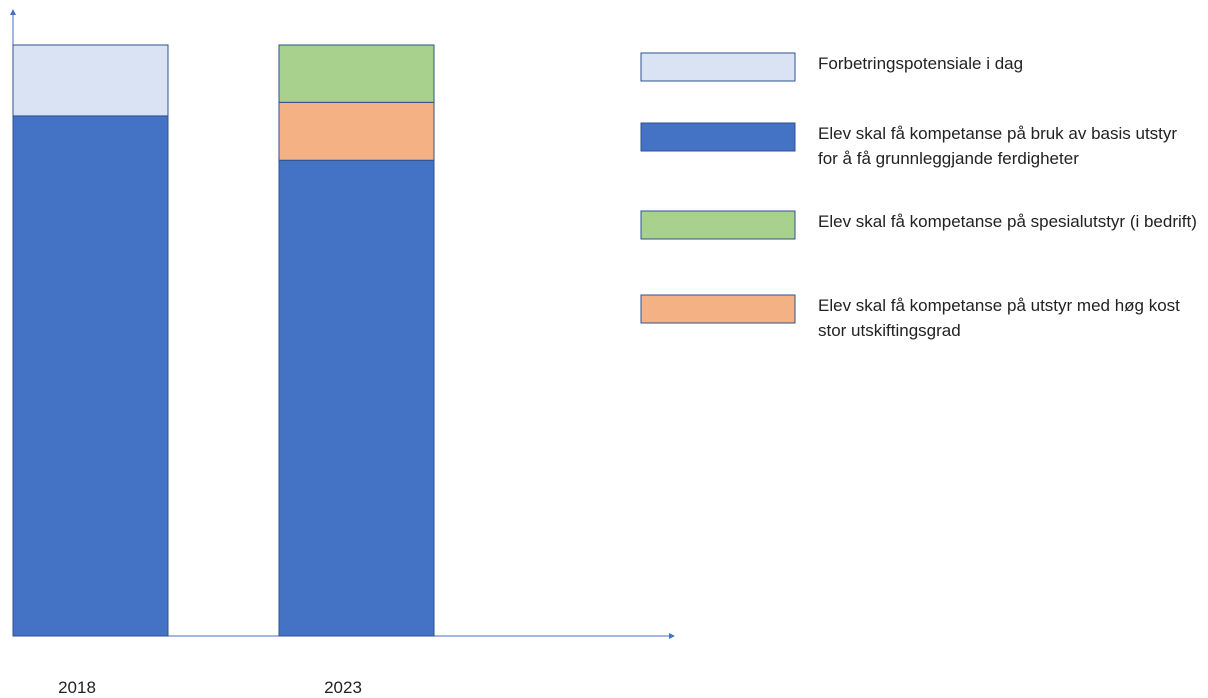 The image size is (1208, 698). What do you see at coordinates (921, 63) in the screenshot?
I see `legend-label: Forbetringspotensiale i dag` at bounding box center [921, 63].